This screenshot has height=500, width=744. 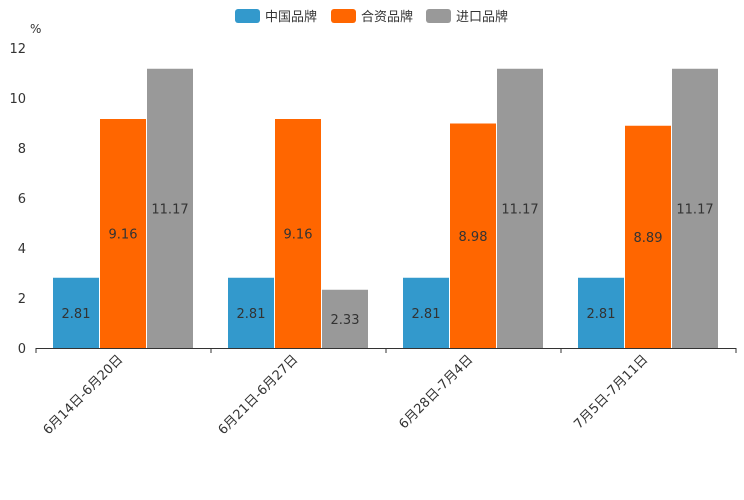 I want to click on y-tick-label: 2, so click(x=22, y=299).